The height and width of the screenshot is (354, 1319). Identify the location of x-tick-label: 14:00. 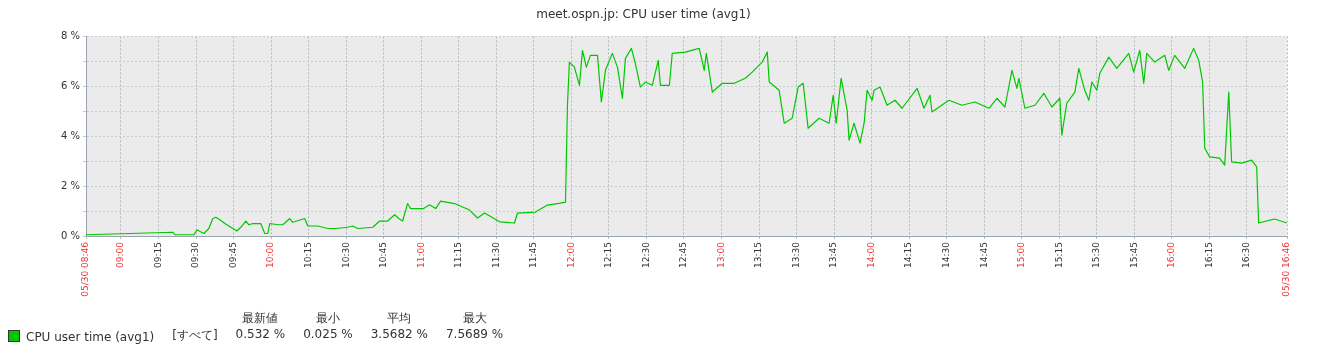
(870, 254).